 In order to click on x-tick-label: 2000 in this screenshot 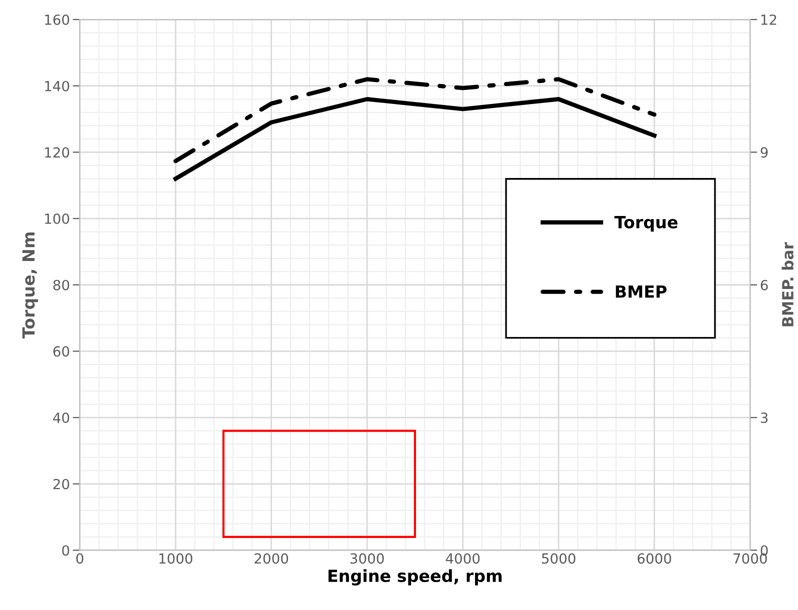, I will do `click(271, 558)`.